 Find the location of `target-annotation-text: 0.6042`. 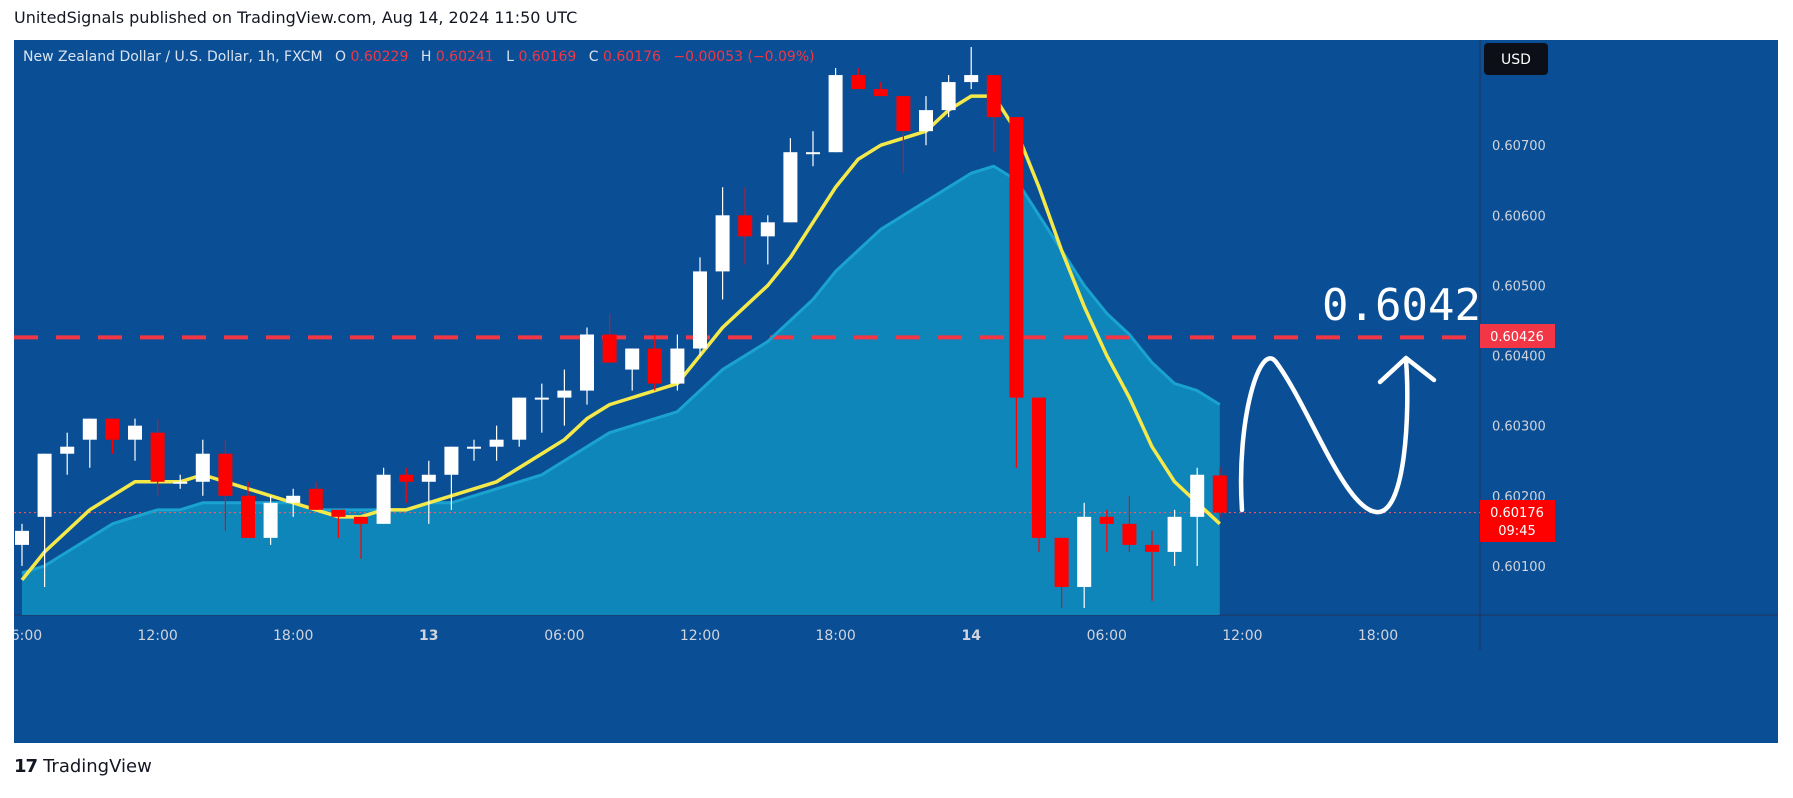

target-annotation-text: 0.6042 is located at coordinates (1401, 305).